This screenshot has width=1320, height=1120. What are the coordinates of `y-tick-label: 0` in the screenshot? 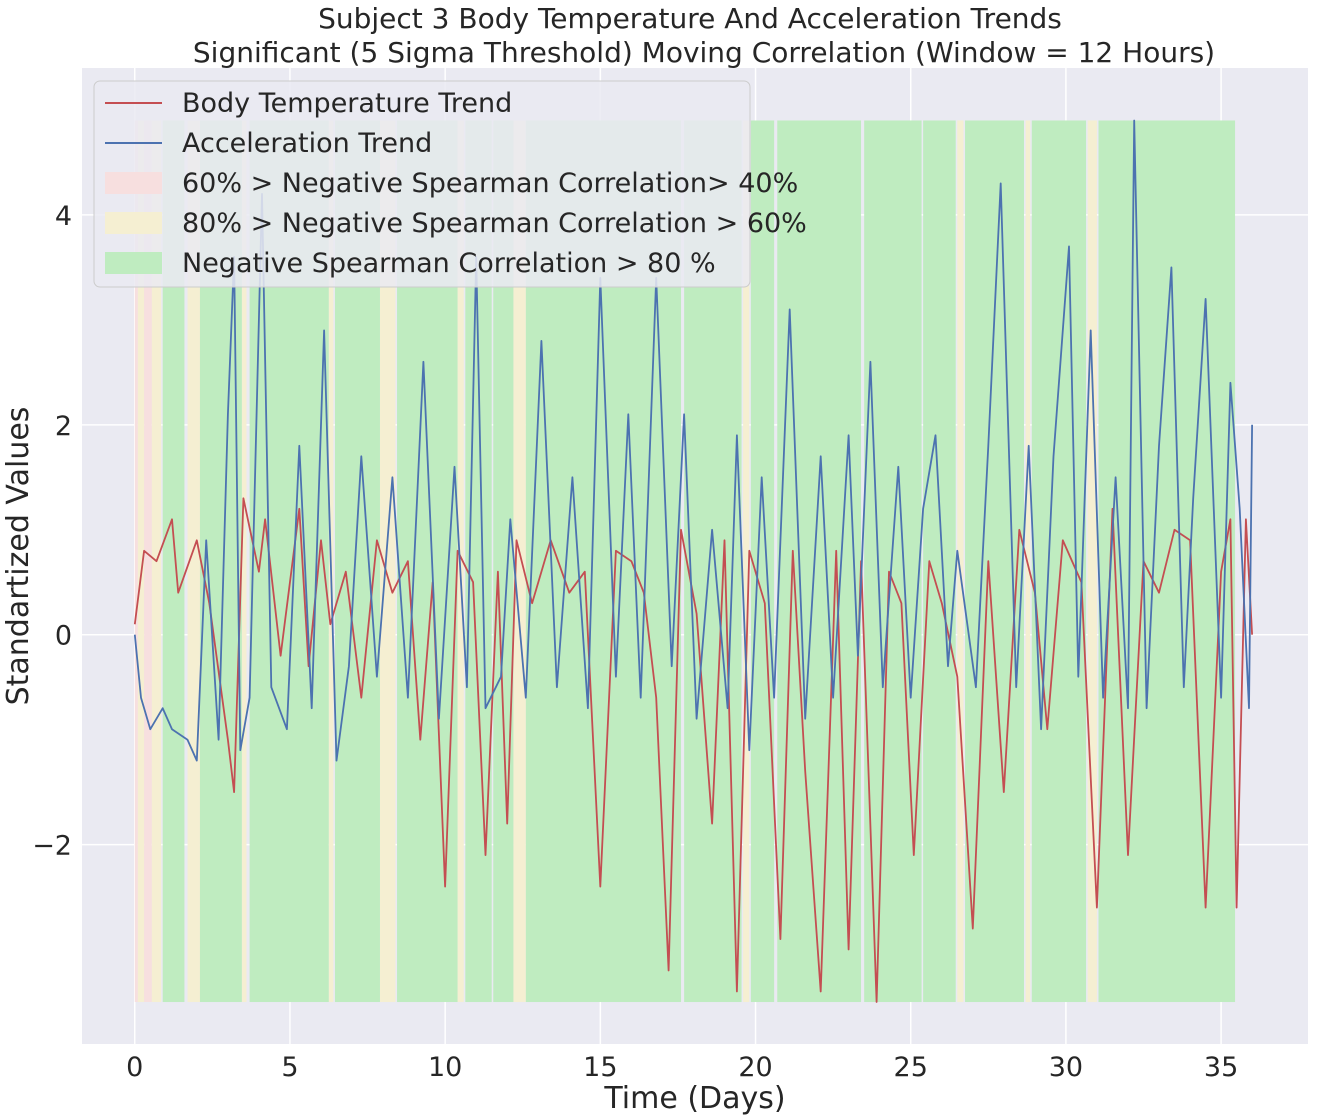 It's located at (63, 636).